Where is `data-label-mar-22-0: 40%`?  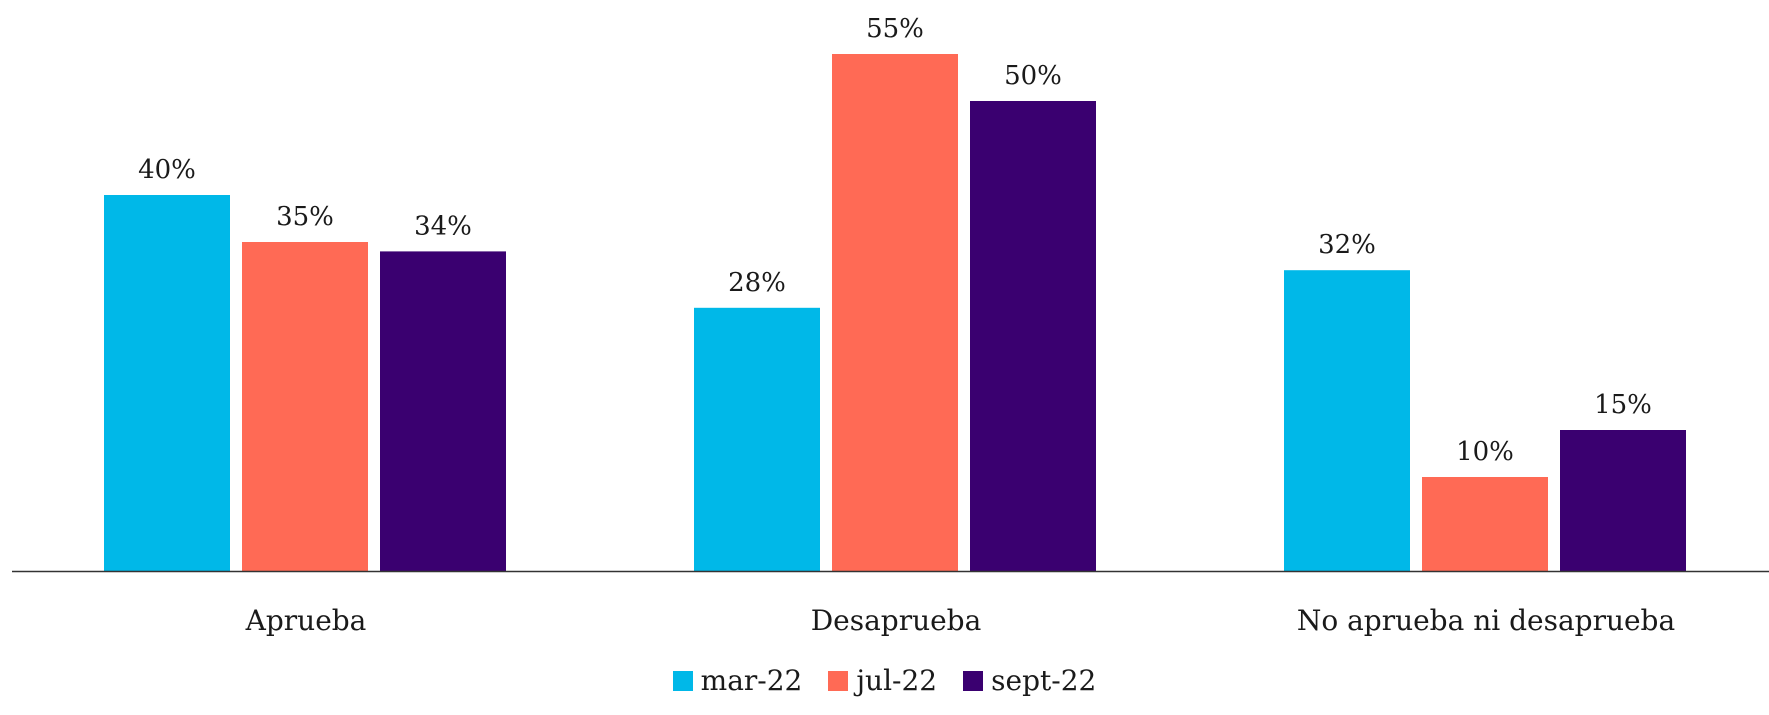
data-label-mar-22-0: 40% is located at coordinates (167, 170).